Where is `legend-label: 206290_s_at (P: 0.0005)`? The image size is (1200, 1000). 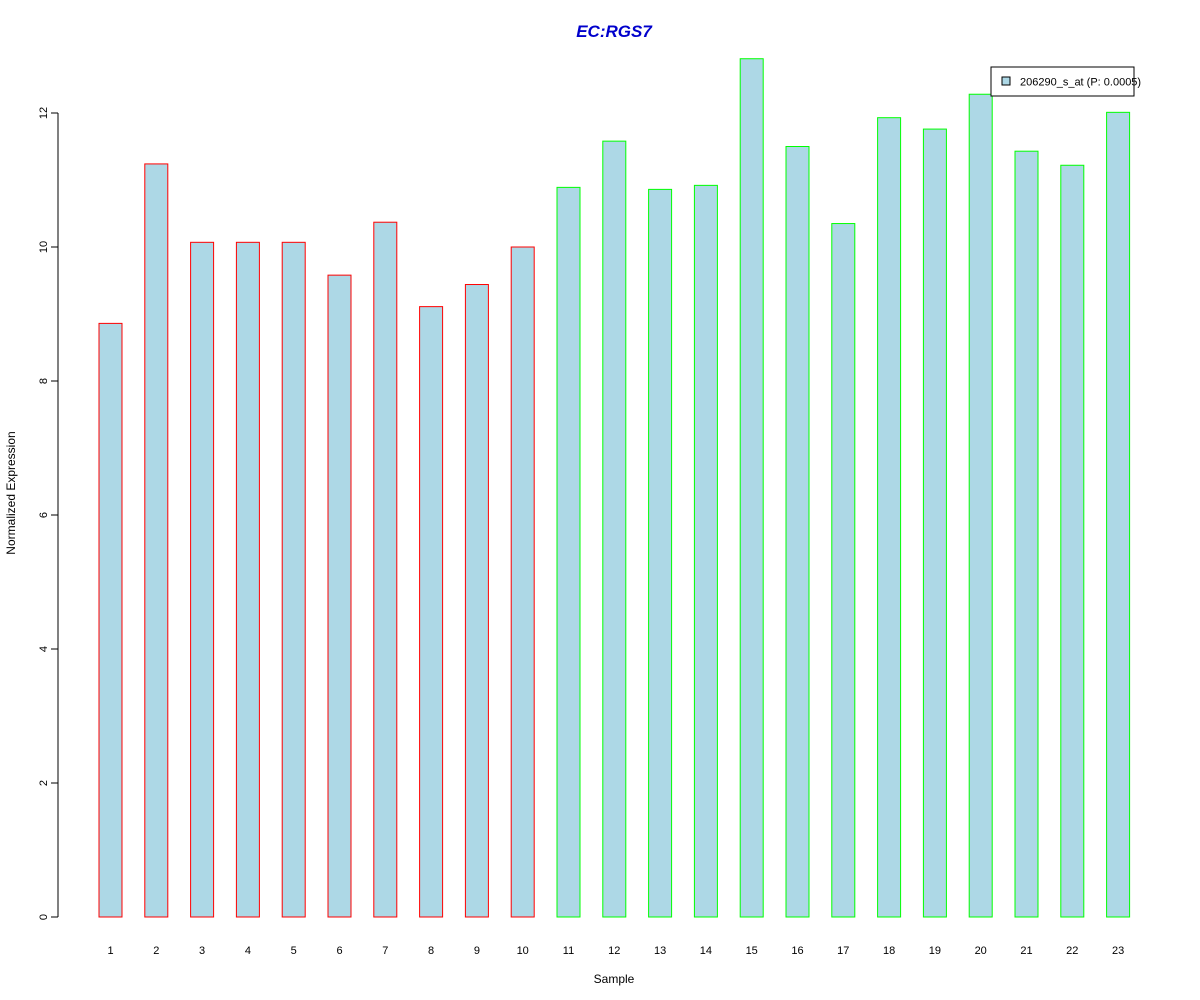
legend-label: 206290_s_at (P: 0.0005) is located at coordinates (1080, 83).